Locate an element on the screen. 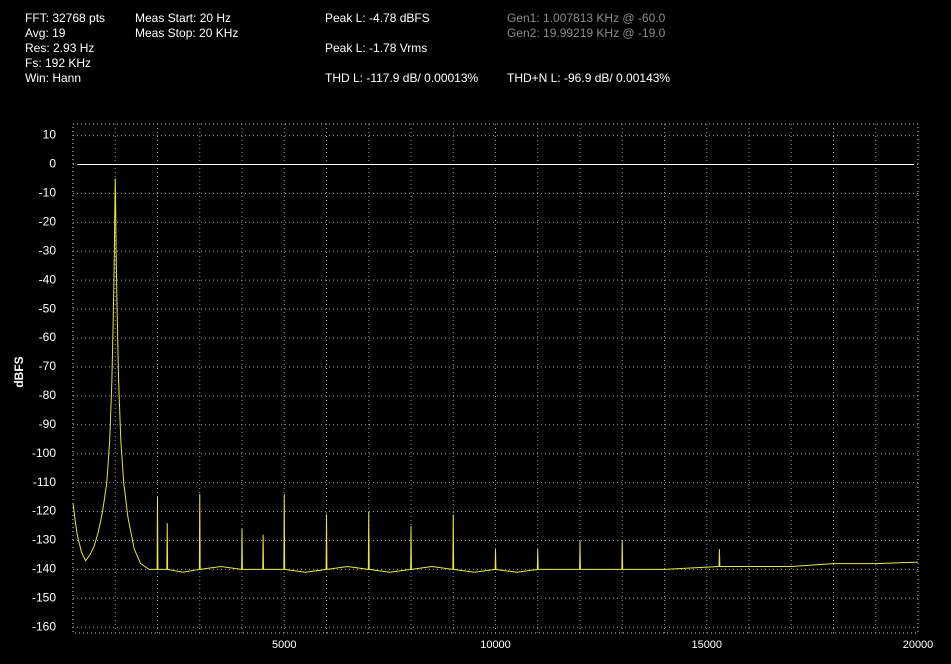 The width and height of the screenshot is (951, 664). y-tick-label: 10 is located at coordinates (50, 135).